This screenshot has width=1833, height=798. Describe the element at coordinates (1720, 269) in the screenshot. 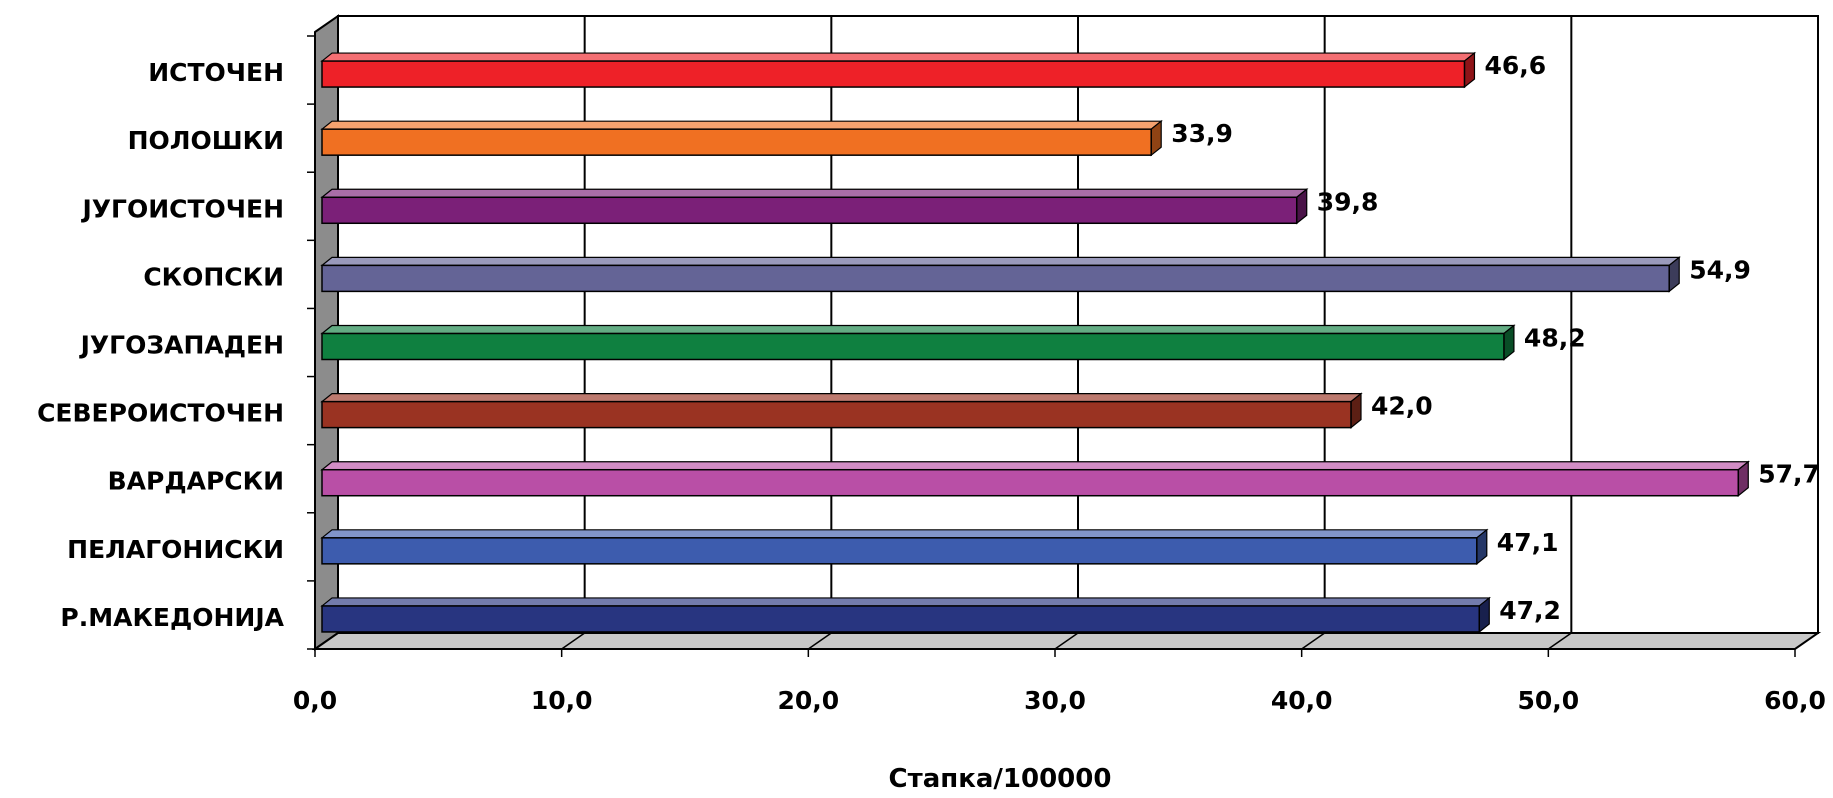

I see `data-label: 54,9` at that location.